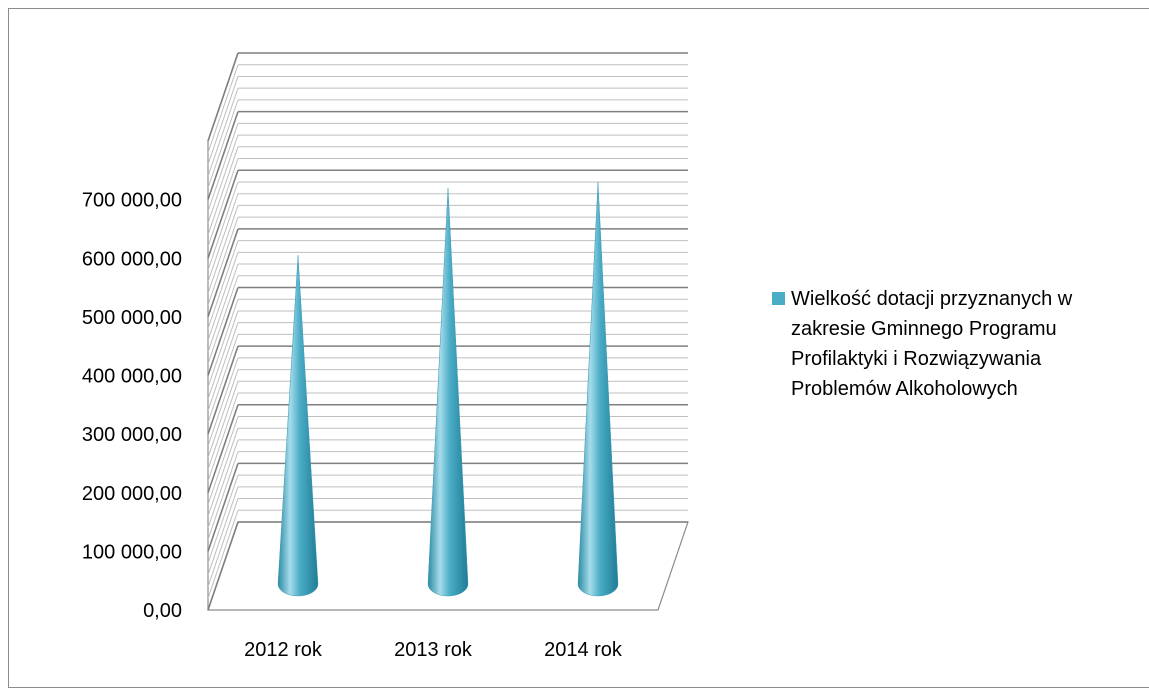 The height and width of the screenshot is (688, 1149). I want to click on y-tick-label: 200 000,00, so click(132, 494).